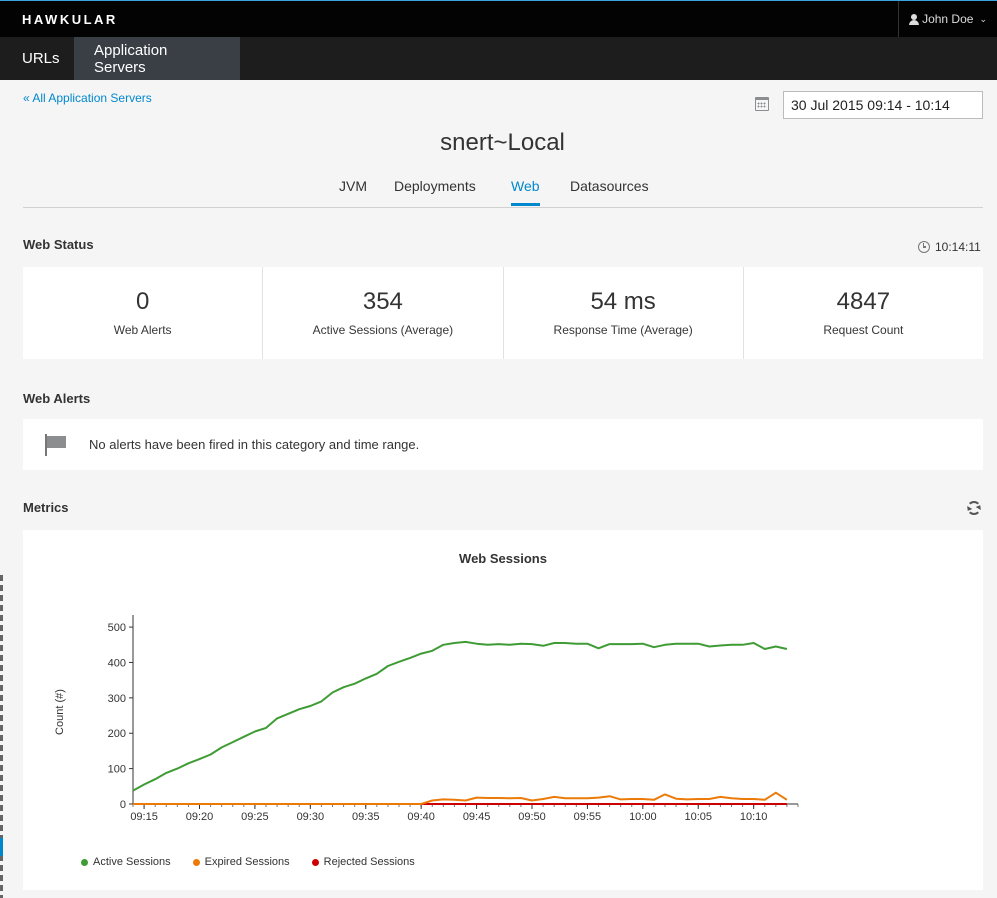 The width and height of the screenshot is (997, 898). I want to click on x-tick-label: 09:15, so click(144, 817).